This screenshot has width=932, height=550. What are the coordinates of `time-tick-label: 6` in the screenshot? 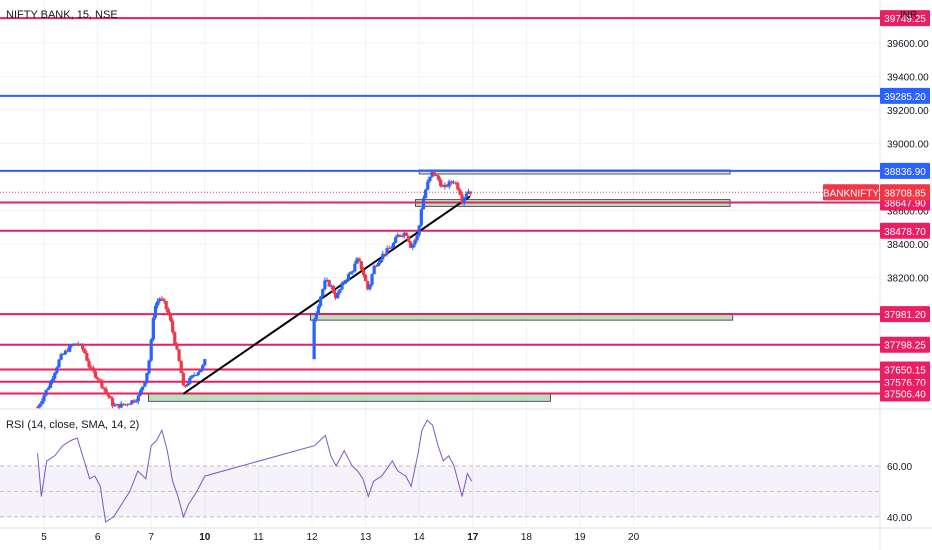 It's located at (98, 537).